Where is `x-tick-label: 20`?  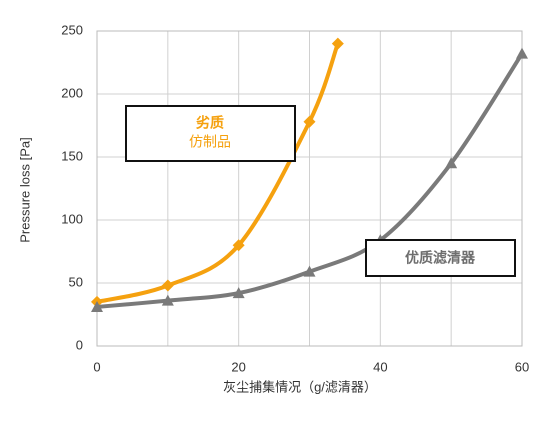
x-tick-label: 20 is located at coordinates (238, 366).